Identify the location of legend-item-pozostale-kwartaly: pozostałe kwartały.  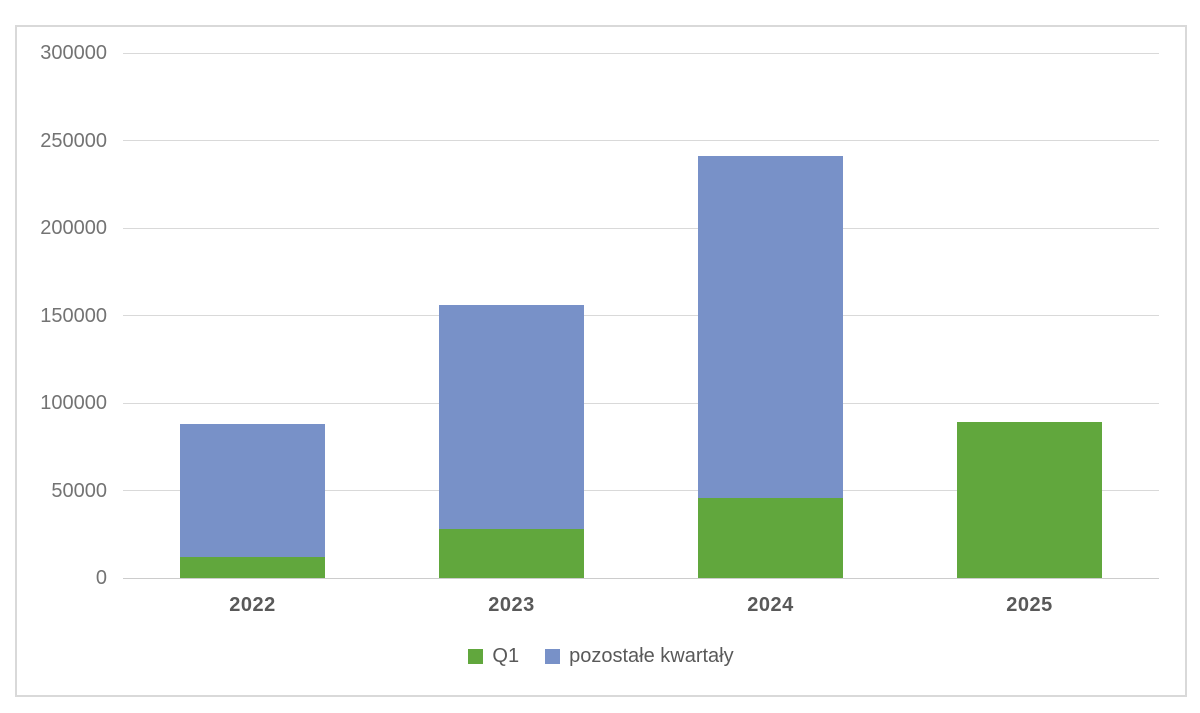
(639, 656).